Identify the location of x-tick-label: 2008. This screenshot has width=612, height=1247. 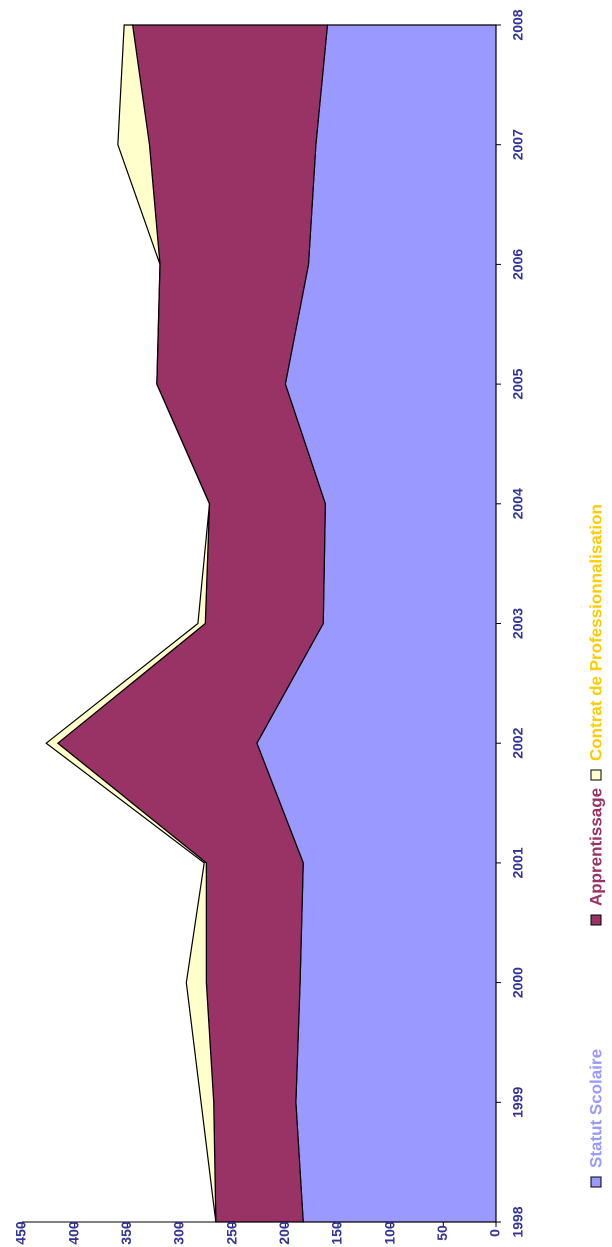
(518, 24).